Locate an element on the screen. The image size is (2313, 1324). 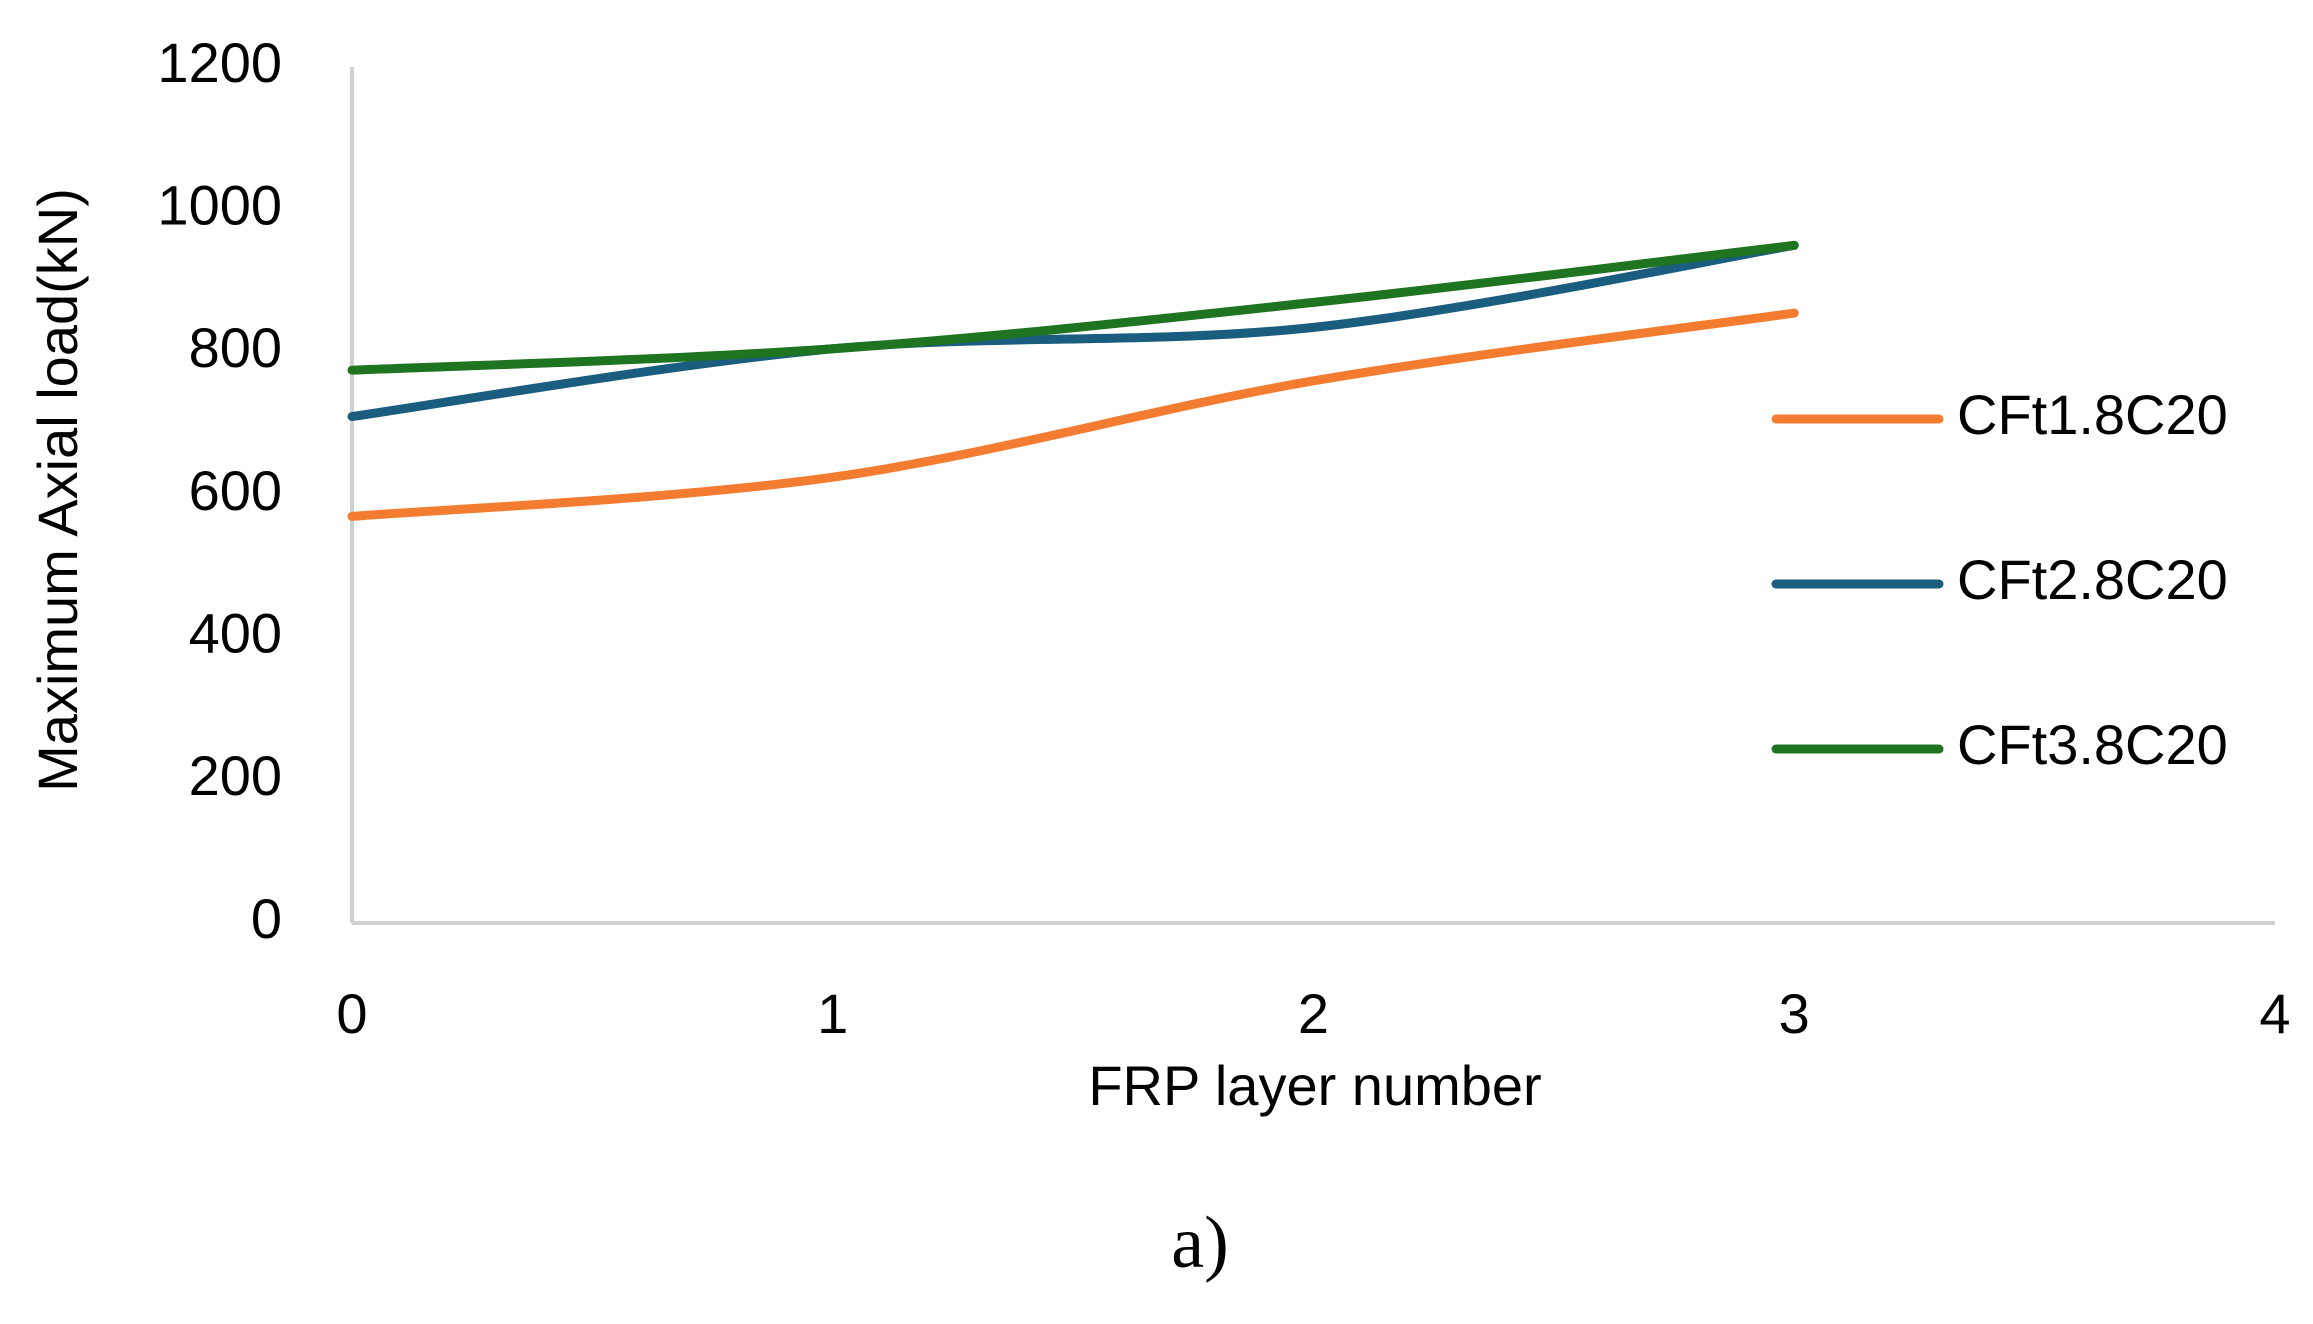
x-tick-label: 2 is located at coordinates (1313, 1013).